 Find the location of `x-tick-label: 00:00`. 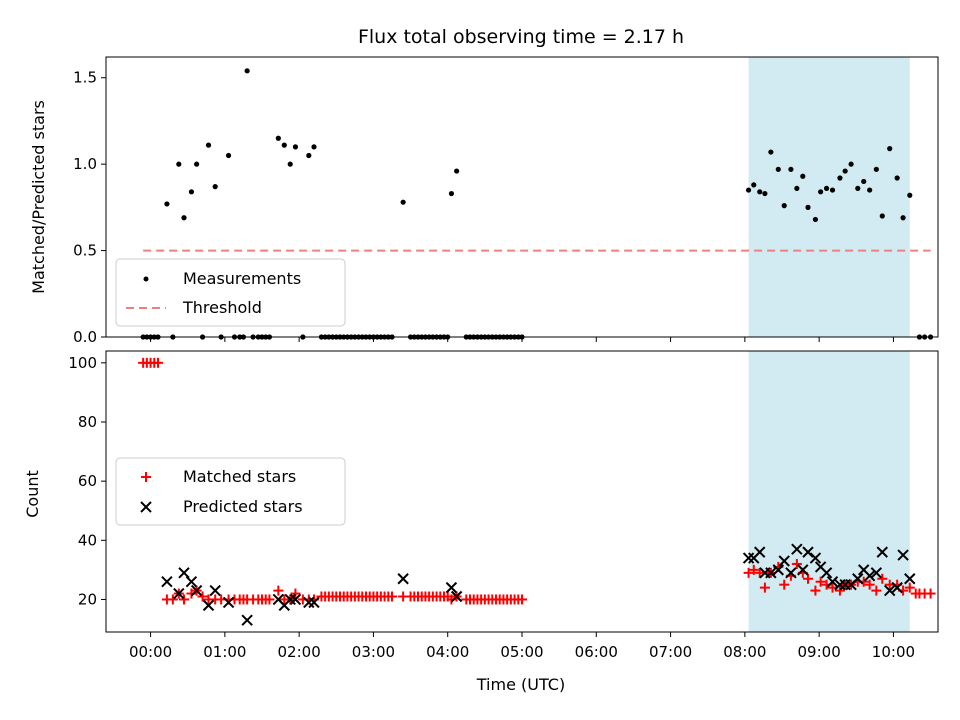

x-tick-label: 00:00 is located at coordinates (150, 652).